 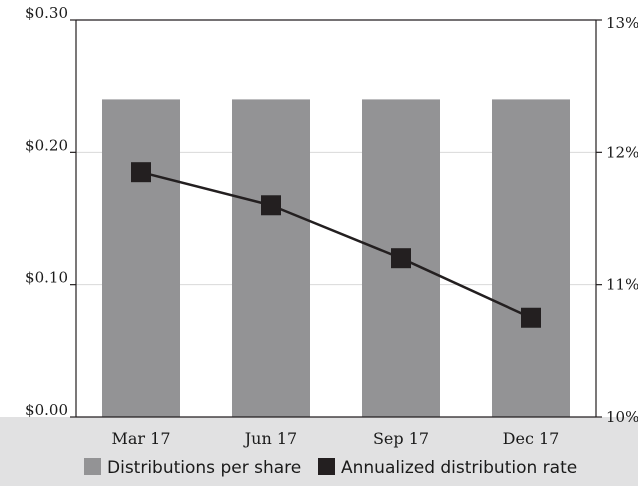 I want to click on legend-line-label: Annualized distribution rate, so click(x=459, y=468).